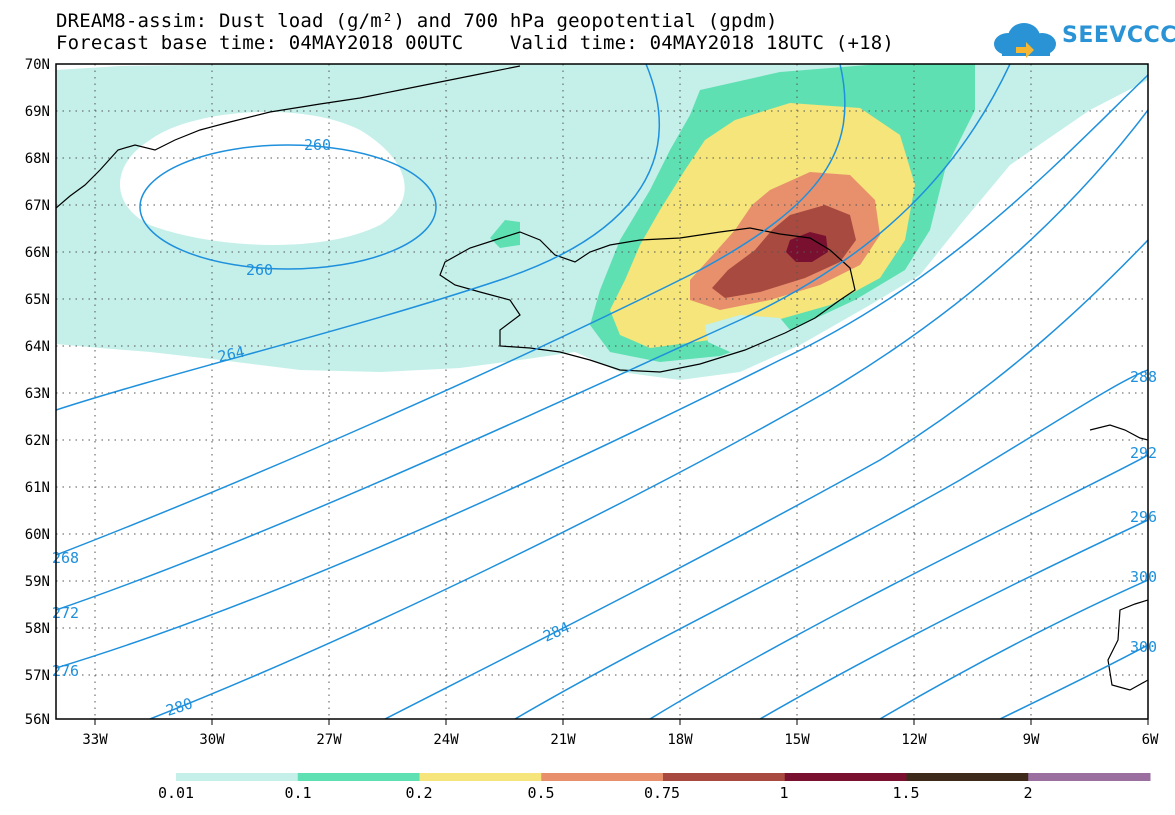 The width and height of the screenshot is (1175, 815). I want to click on lon-label: 27W, so click(329, 740).